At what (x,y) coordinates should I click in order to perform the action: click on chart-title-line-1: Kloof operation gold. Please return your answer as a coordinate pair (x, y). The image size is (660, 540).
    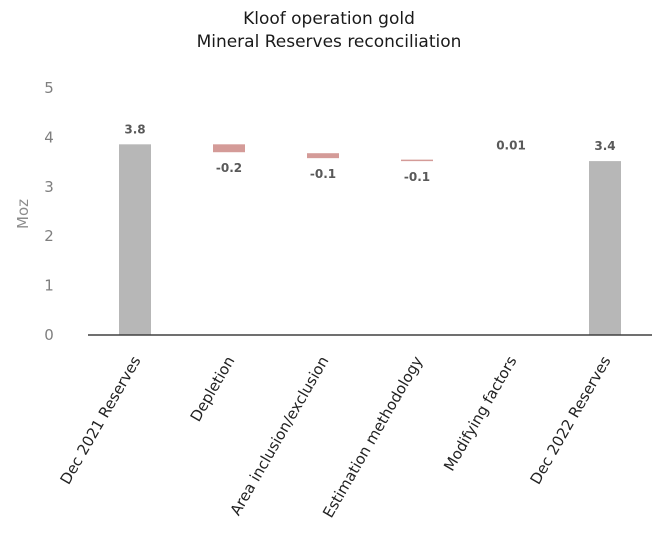
    Looking at the image, I should click on (329, 19).